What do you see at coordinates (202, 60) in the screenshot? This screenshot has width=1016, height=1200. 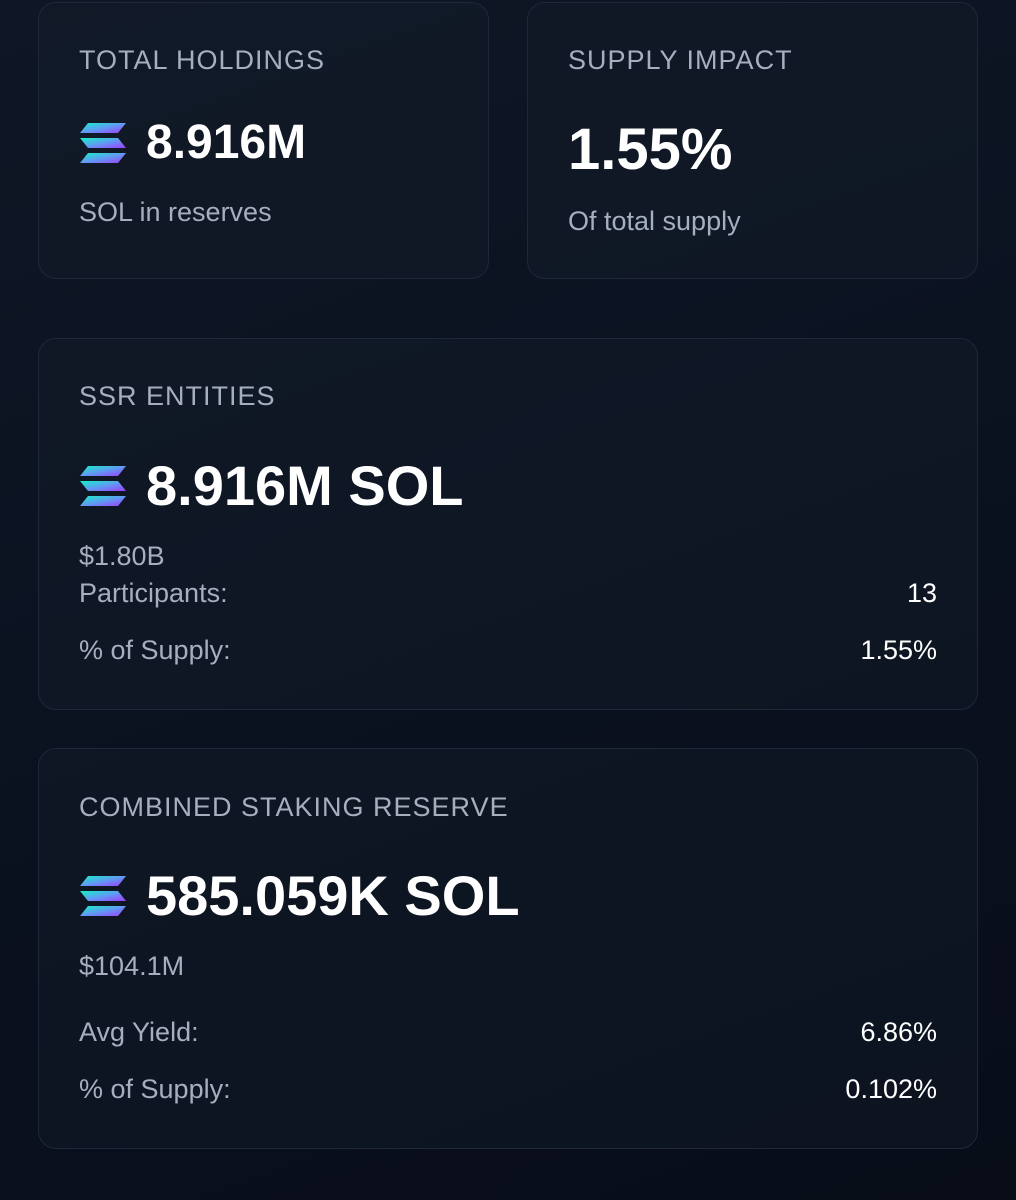 I see `total-holdings-title: TOTAL HOLDINGS` at bounding box center [202, 60].